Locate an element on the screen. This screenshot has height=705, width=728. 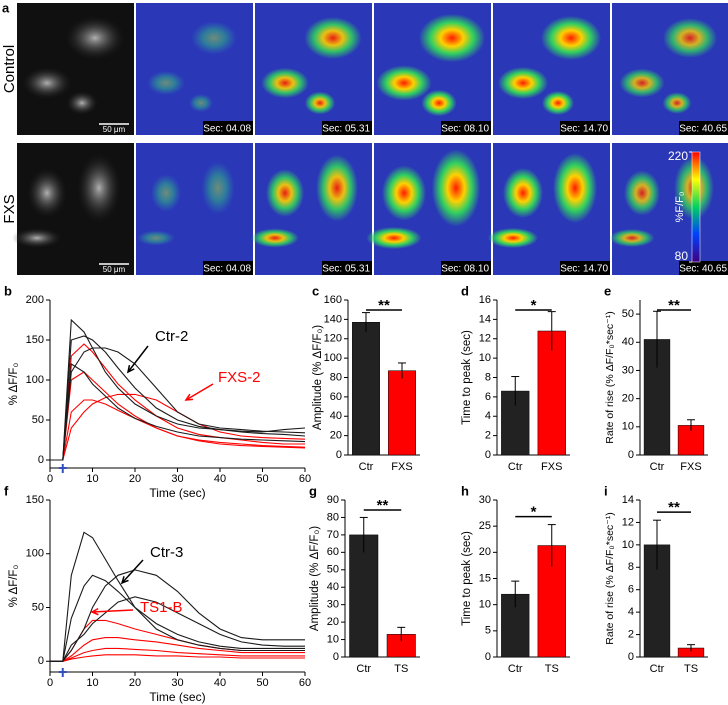
arrow-head is located at coordinates (124, 580).